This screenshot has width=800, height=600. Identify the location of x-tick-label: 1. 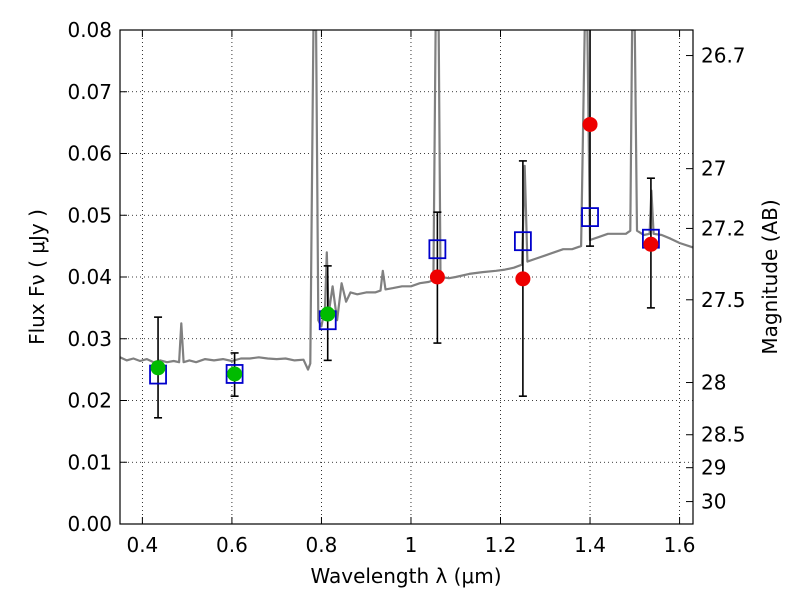
(411, 545).